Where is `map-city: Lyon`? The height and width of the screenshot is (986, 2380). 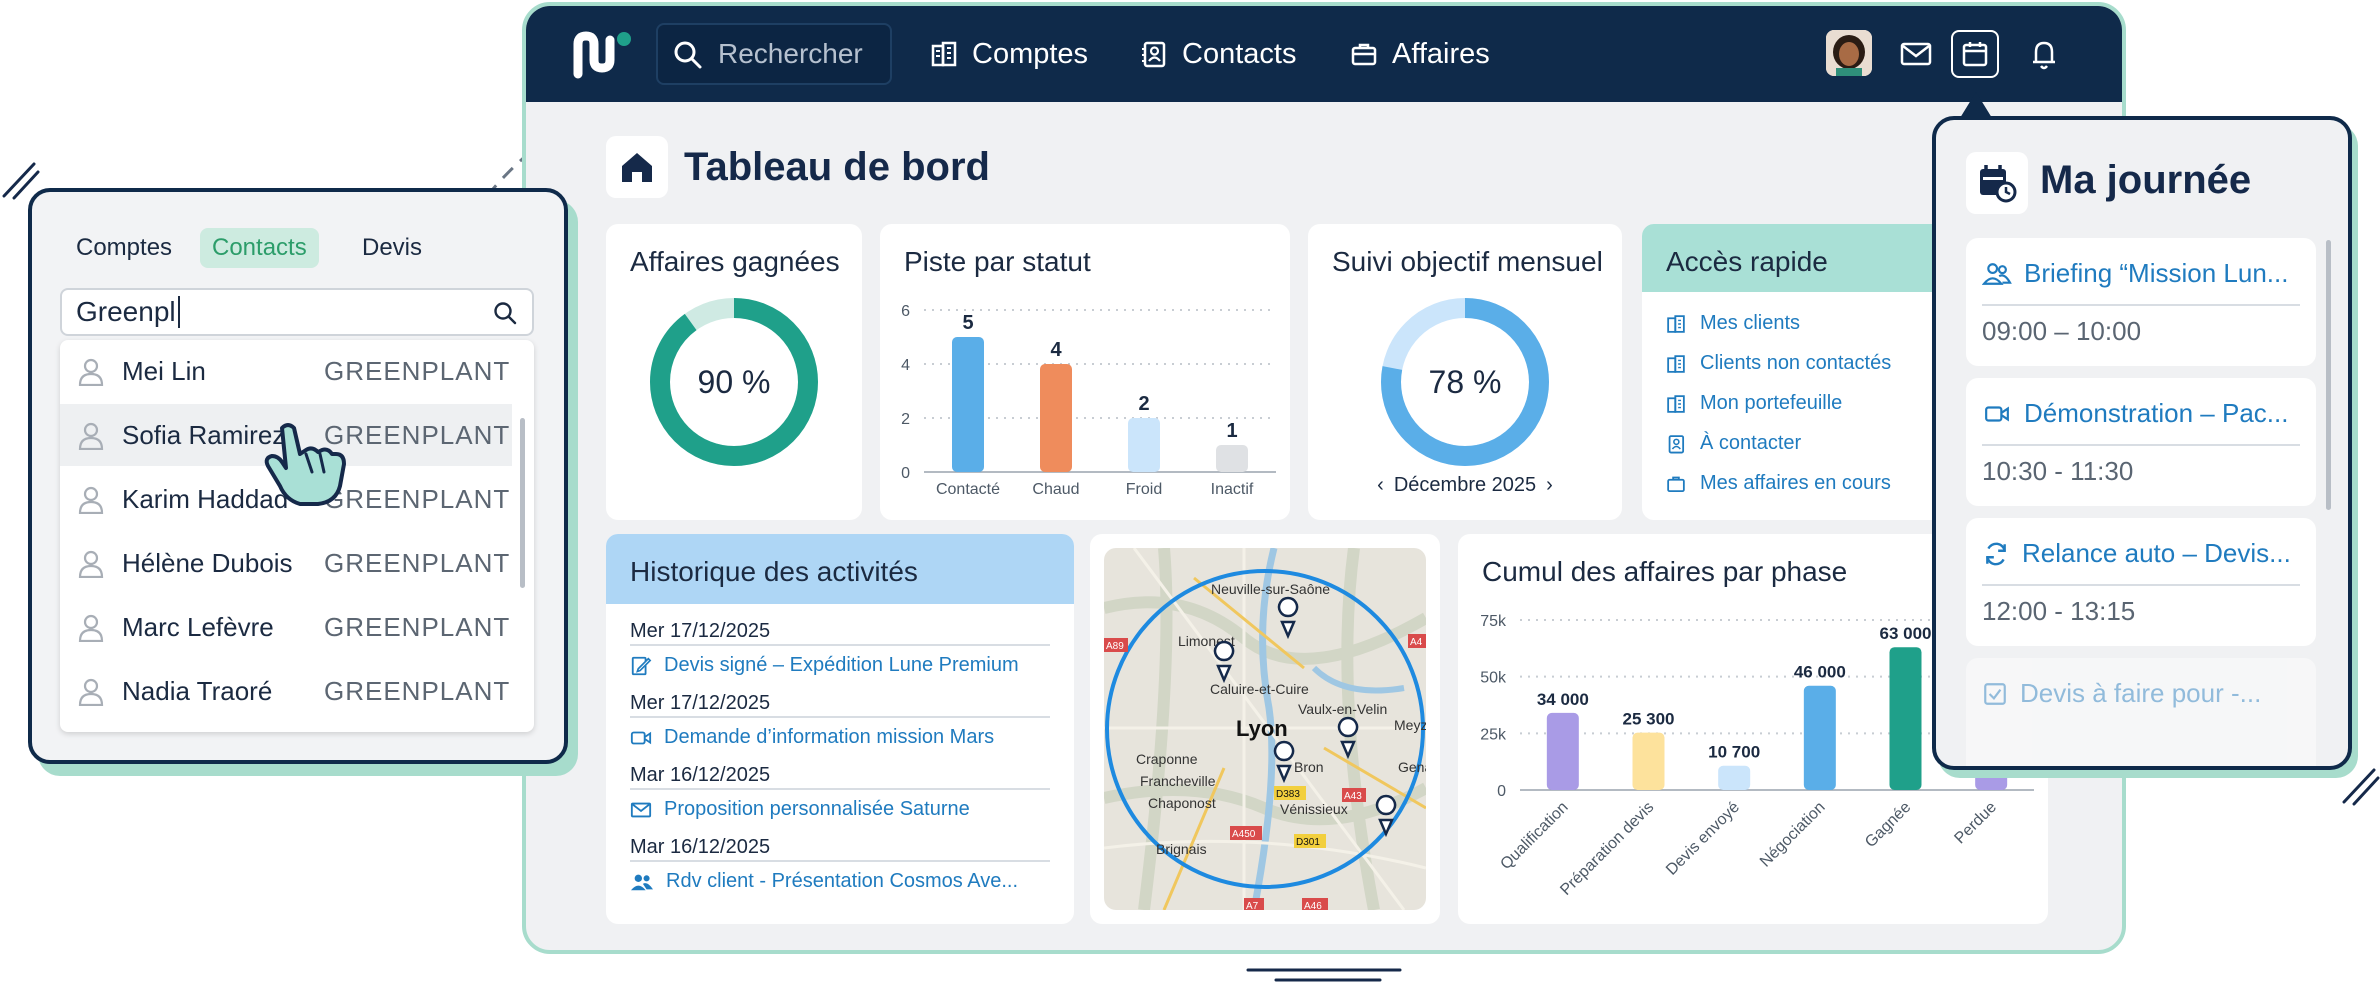
map-city: Lyon is located at coordinates (1262, 728).